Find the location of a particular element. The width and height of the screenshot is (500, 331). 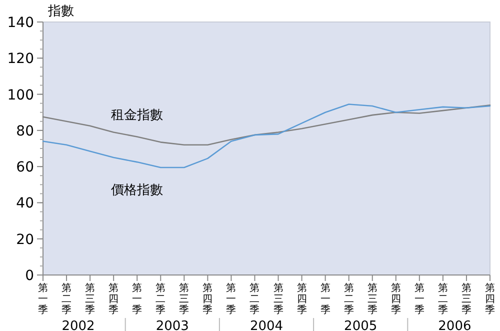

y-axis-title: 指數 is located at coordinates (60, 11).